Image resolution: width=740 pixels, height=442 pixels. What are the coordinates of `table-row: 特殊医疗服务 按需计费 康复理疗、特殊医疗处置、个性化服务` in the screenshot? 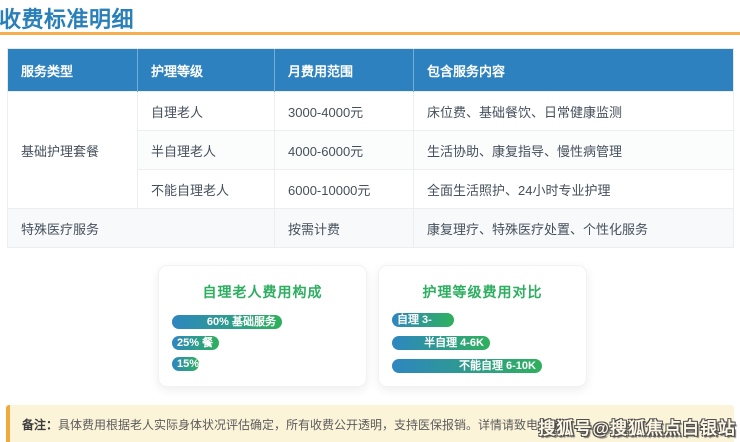 It's located at (370, 228).